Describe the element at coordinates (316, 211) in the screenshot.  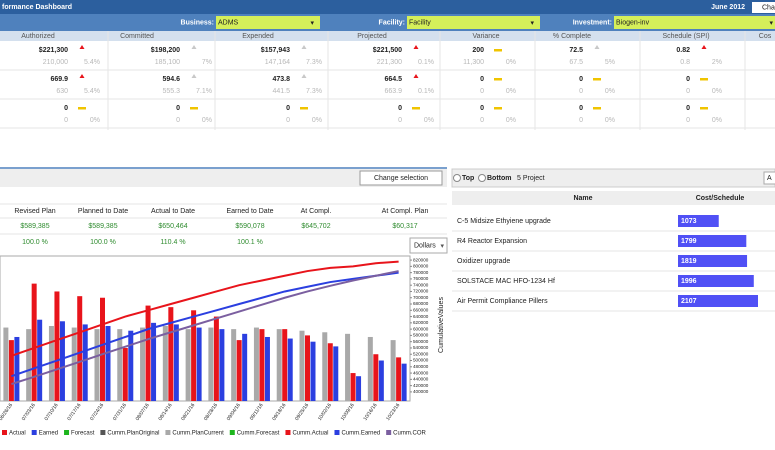
I see `summary-header: At Compl.` at that location.